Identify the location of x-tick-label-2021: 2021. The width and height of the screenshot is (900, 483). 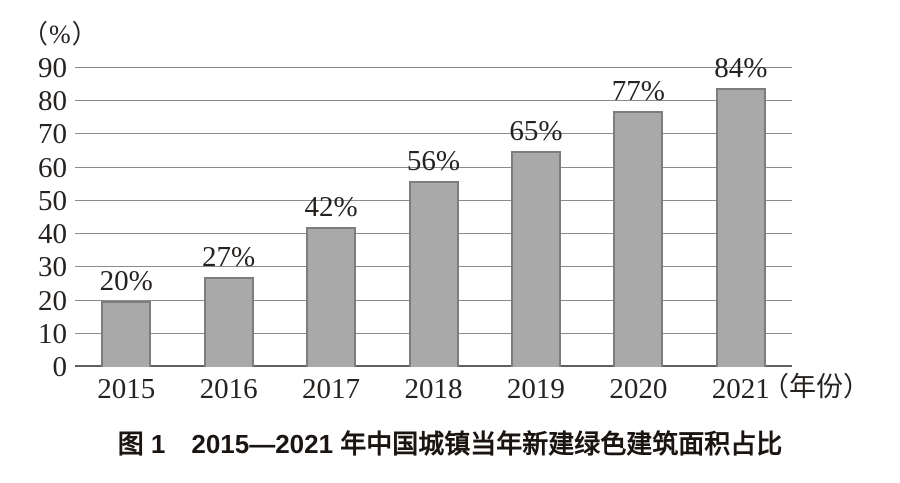
(740, 389).